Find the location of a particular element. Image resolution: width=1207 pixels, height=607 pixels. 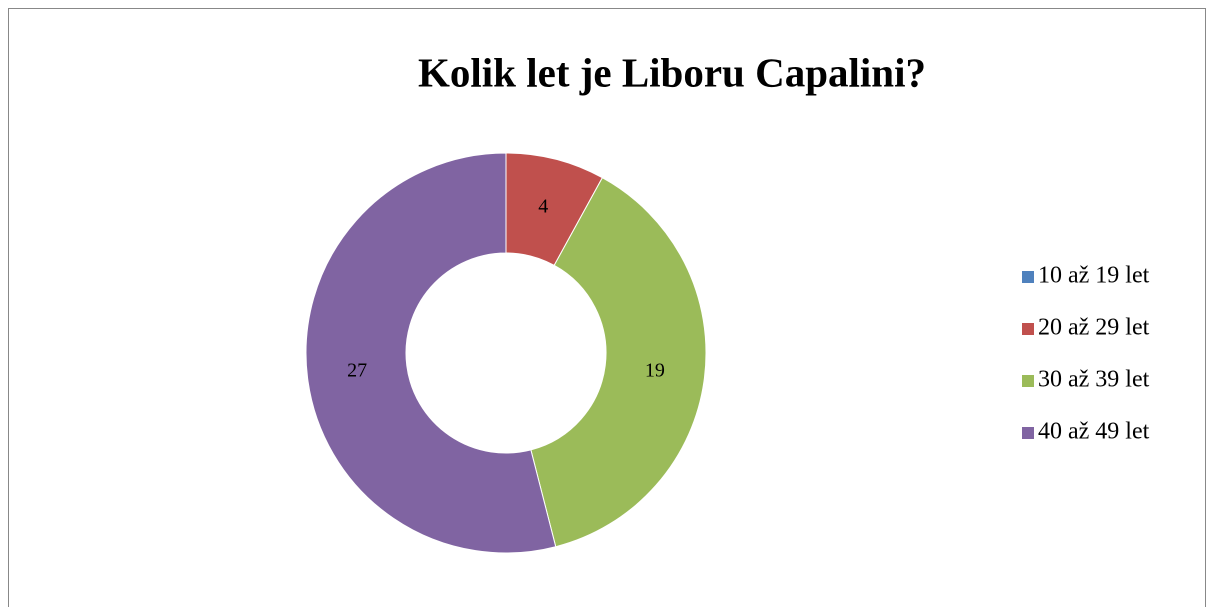

chart-title: Kolik let je Liboru Capalini? is located at coordinates (672, 72).